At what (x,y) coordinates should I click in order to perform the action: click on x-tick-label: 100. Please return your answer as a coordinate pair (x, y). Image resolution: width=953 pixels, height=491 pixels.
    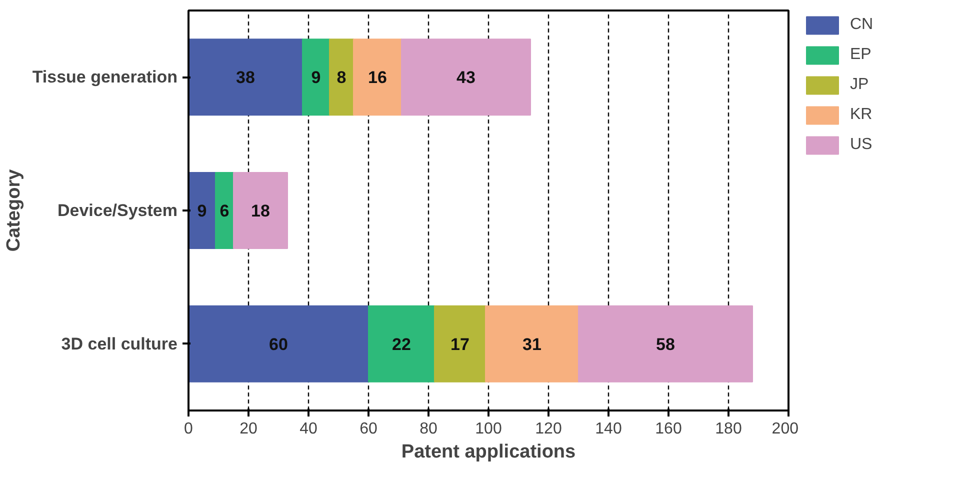
    Looking at the image, I should click on (488, 429).